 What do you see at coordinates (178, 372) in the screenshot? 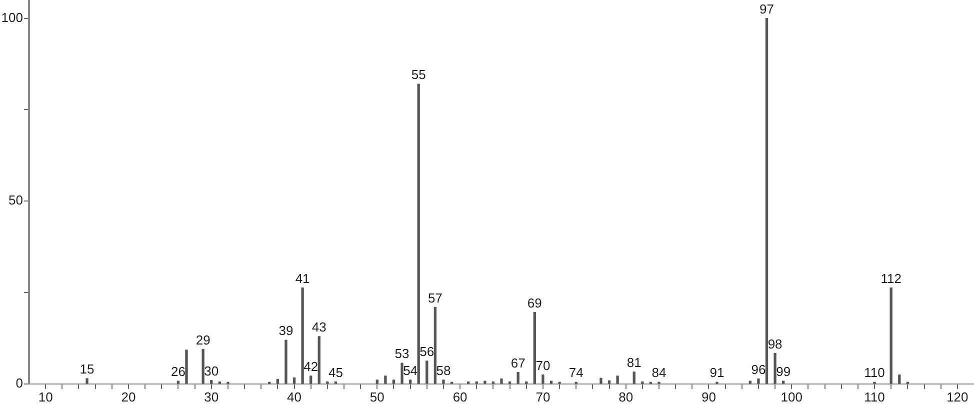
I see `annotation: 26` at bounding box center [178, 372].